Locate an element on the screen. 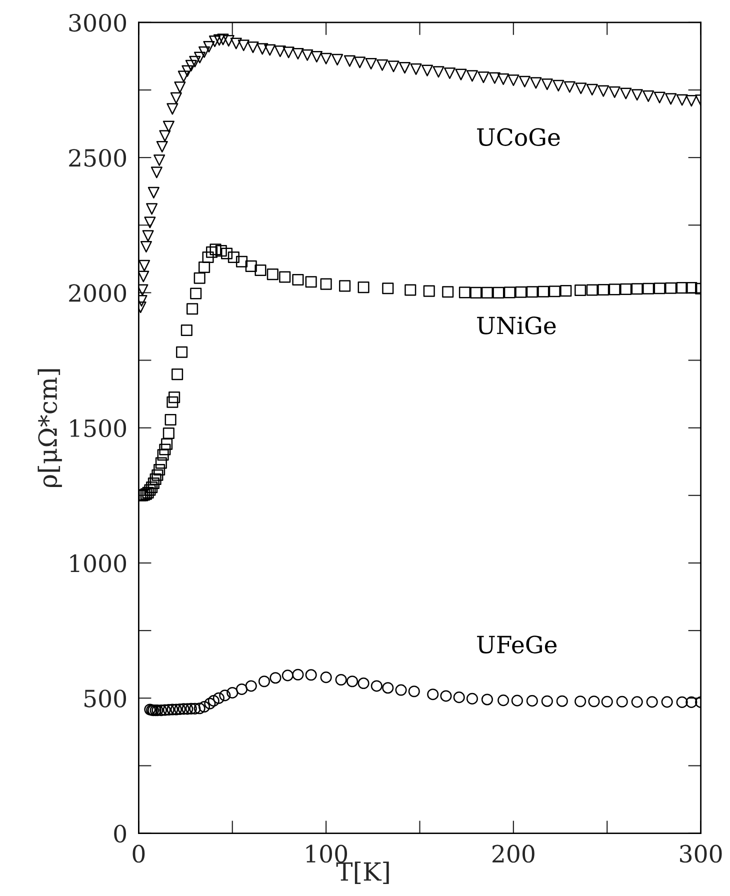  y-tick-label: 500 is located at coordinates (105, 699).